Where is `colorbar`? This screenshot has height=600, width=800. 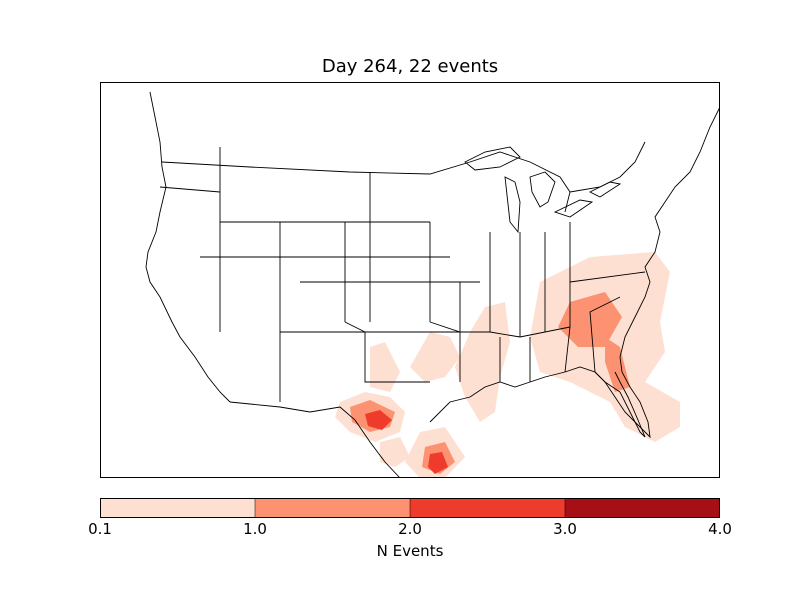 colorbar is located at coordinates (410, 508).